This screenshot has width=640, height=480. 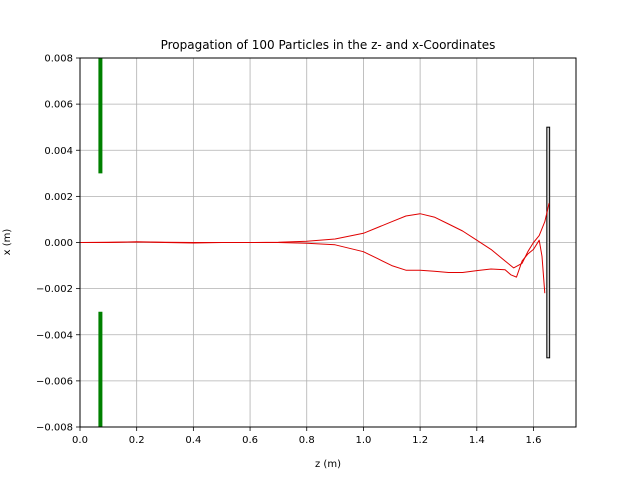 What do you see at coordinates (7, 242) in the screenshot?
I see `y-axis-label: x (m)` at bounding box center [7, 242].